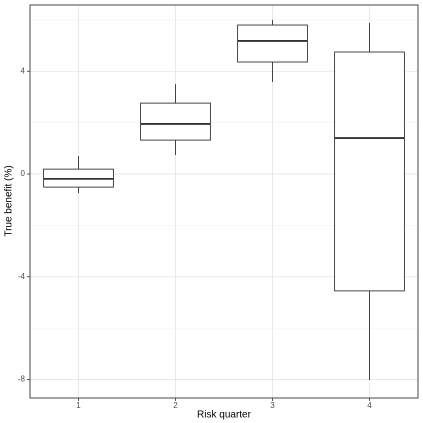  I want to click on x-tick-label: 2, so click(175, 405).